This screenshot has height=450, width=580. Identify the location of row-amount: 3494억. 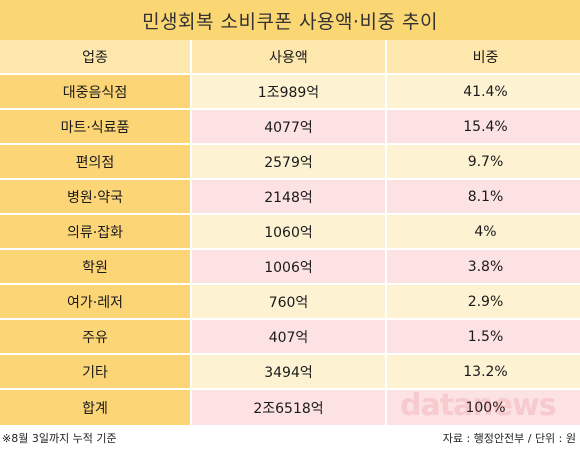
(289, 372).